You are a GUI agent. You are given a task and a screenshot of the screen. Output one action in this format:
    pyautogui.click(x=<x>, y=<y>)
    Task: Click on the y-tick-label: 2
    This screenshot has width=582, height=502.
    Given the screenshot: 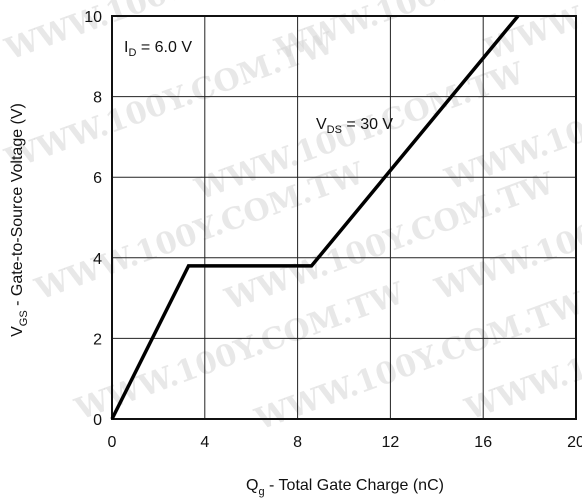 What is the action you would take?
    pyautogui.click(x=97, y=339)
    